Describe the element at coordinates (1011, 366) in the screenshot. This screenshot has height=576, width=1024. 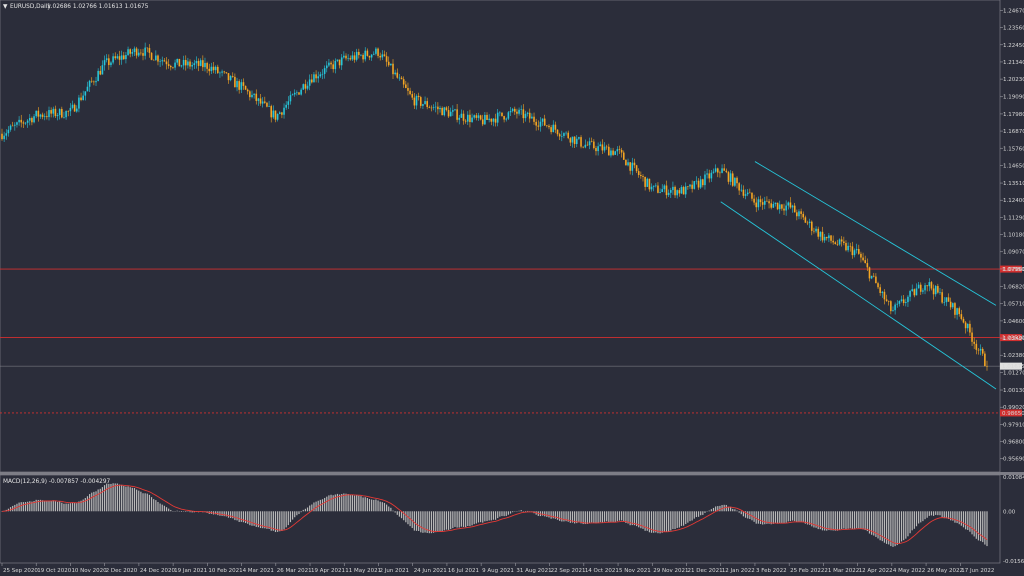
I see `current-price-tag` at that location.